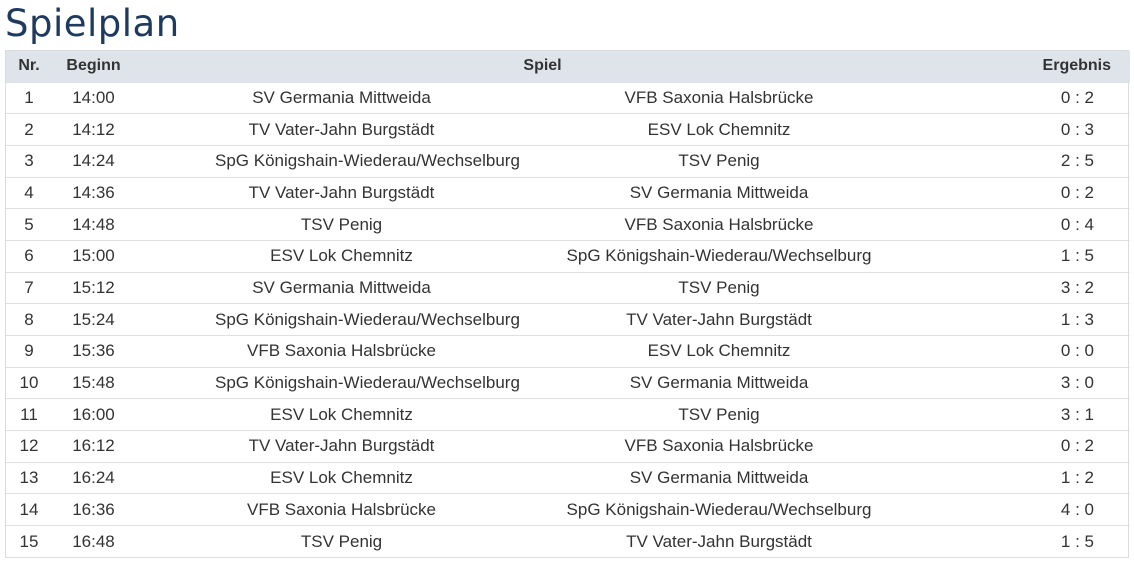 The image size is (1134, 565). Describe the element at coordinates (1077, 383) in the screenshot. I see `match-result: 3 : 0` at that location.